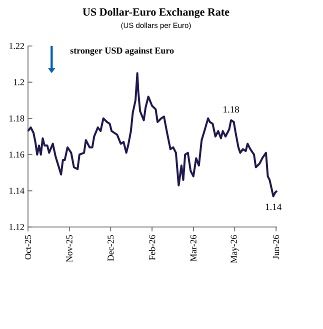 The width and height of the screenshot is (323, 329). What do you see at coordinates (152, 247) in the screenshot?
I see `x-tick-label: Feb-26` at bounding box center [152, 247].